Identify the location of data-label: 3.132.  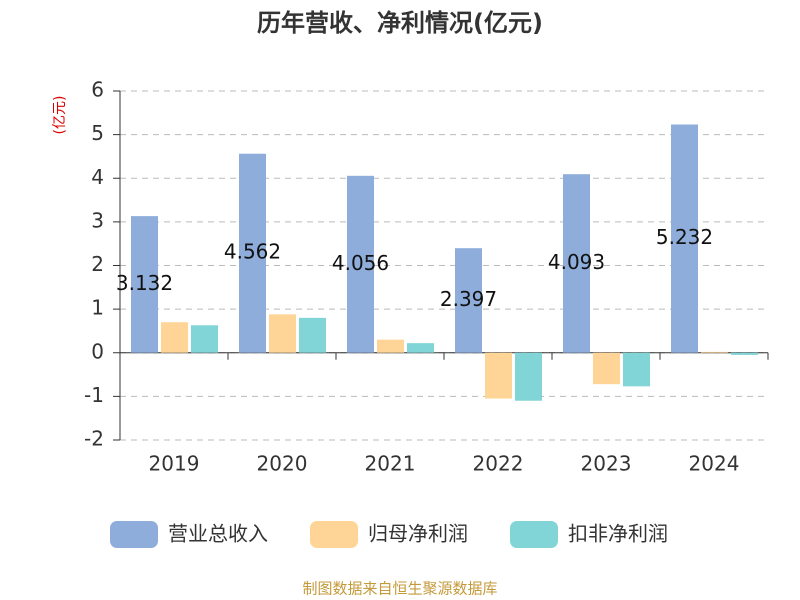
(144, 283).